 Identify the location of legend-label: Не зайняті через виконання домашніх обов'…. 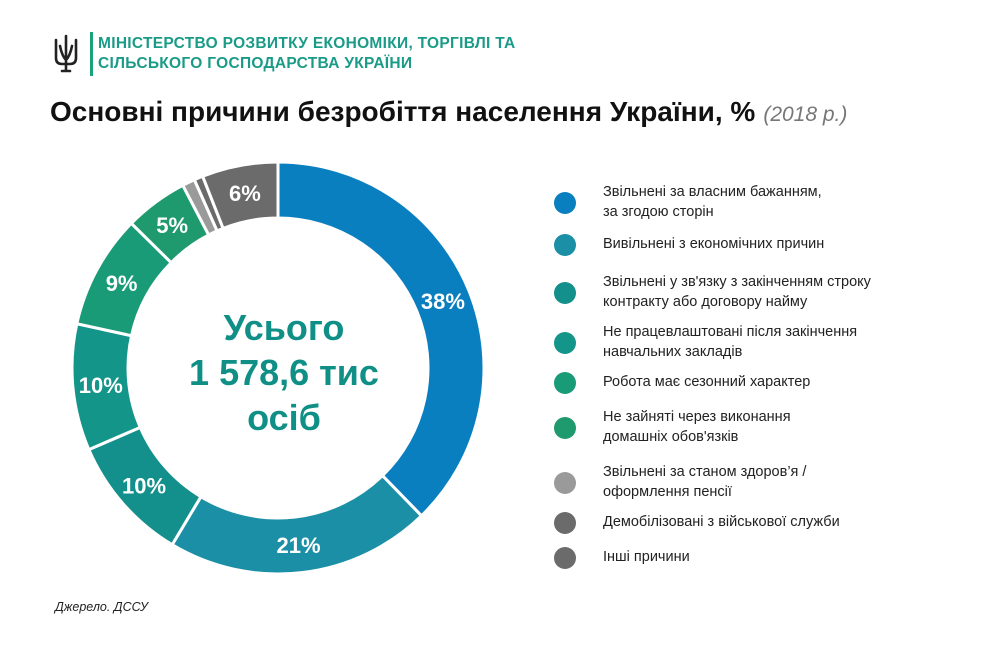
(783, 427).